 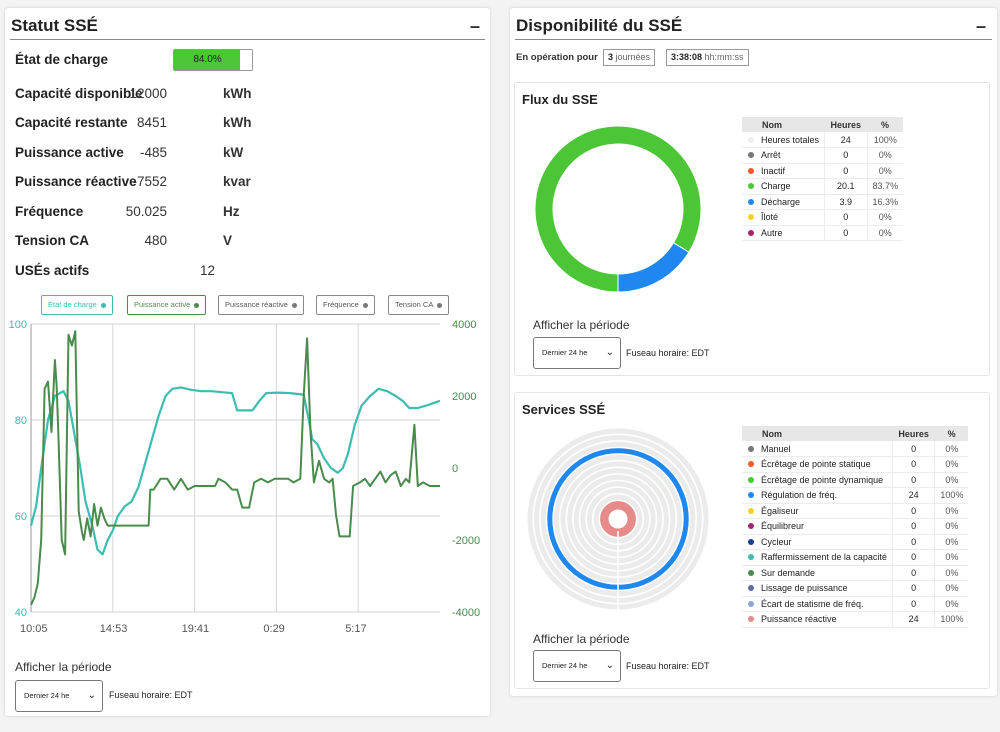 What do you see at coordinates (824, 588) in the screenshot?
I see `row-name: Lissage de puissance` at bounding box center [824, 588].